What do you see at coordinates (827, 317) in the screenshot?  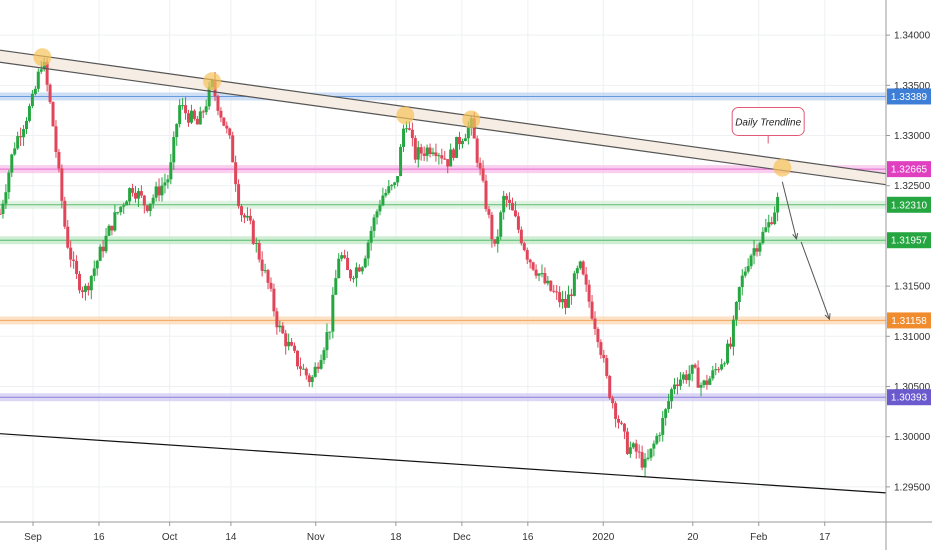 I see `arrow-head` at bounding box center [827, 317].